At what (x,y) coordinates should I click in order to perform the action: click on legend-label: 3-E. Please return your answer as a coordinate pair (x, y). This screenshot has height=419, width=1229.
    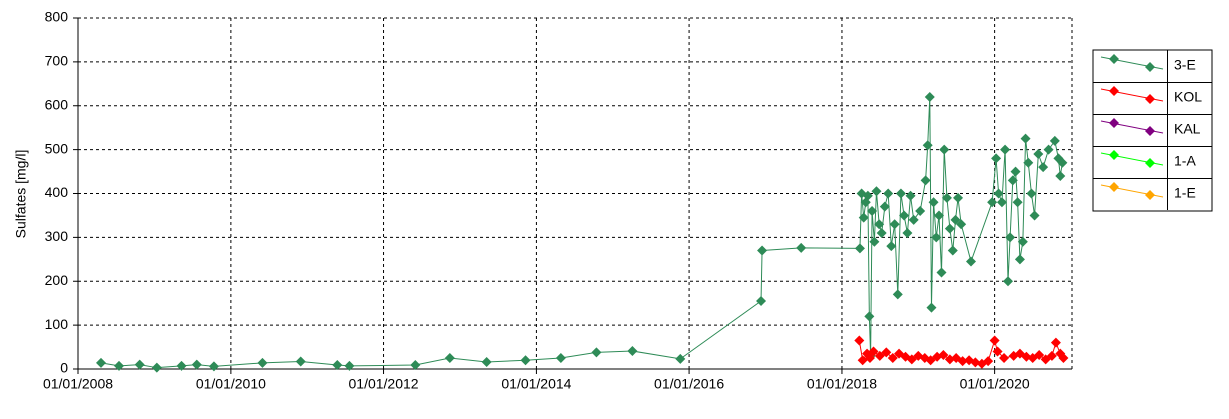
    Looking at the image, I should click on (1185, 65).